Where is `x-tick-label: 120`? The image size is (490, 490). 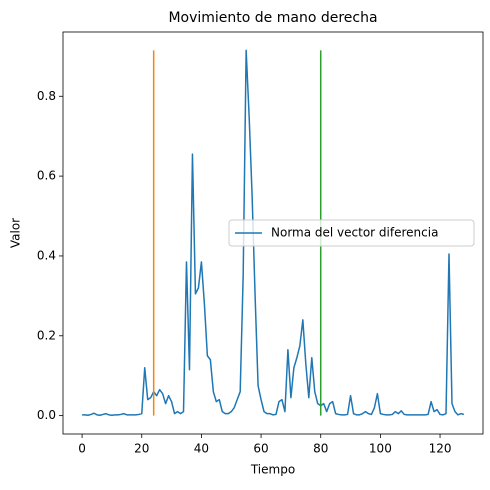 x-tick-label: 120 is located at coordinates (440, 449).